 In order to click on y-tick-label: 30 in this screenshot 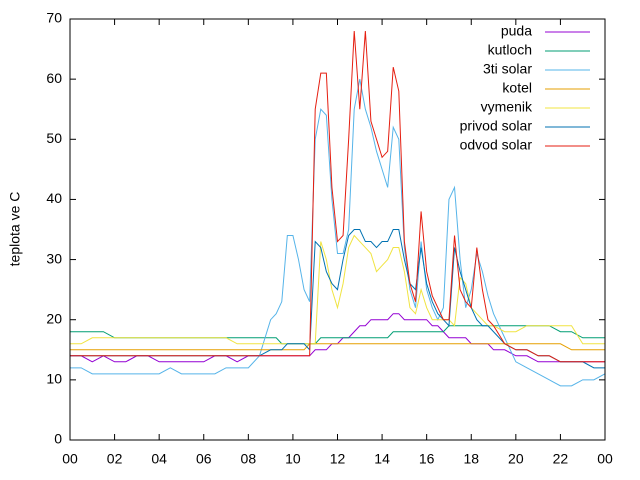, I will do `click(54, 258)`.